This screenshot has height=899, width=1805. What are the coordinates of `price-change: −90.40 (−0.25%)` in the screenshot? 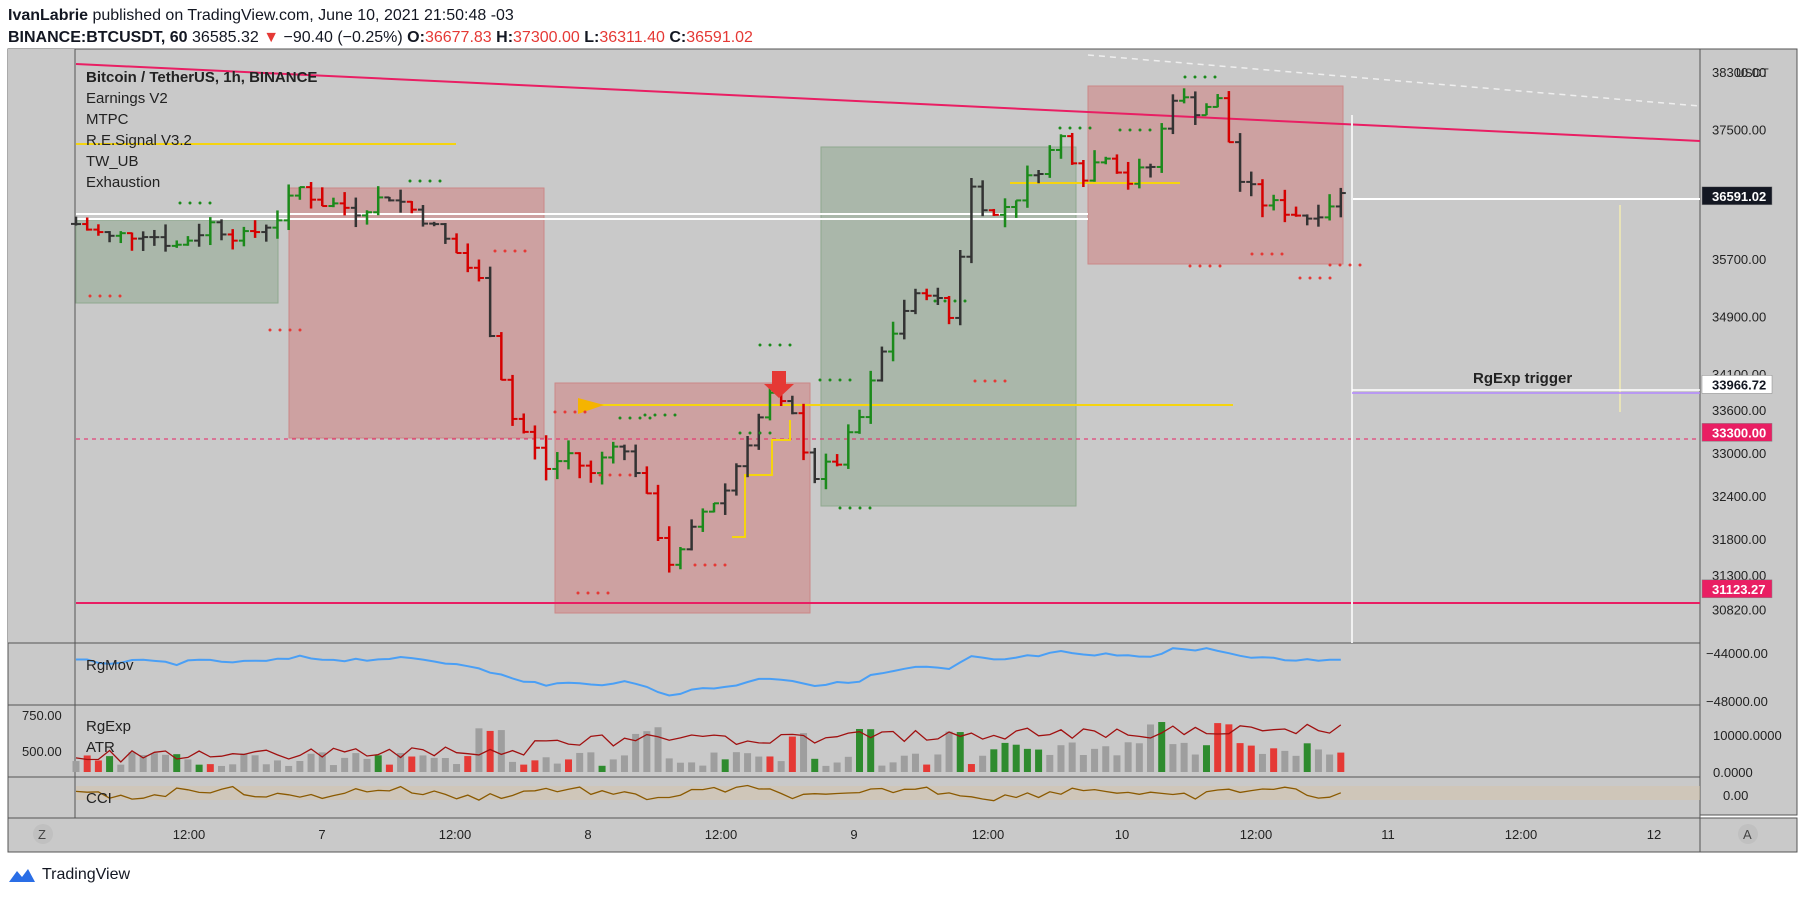 It's located at (343, 37).